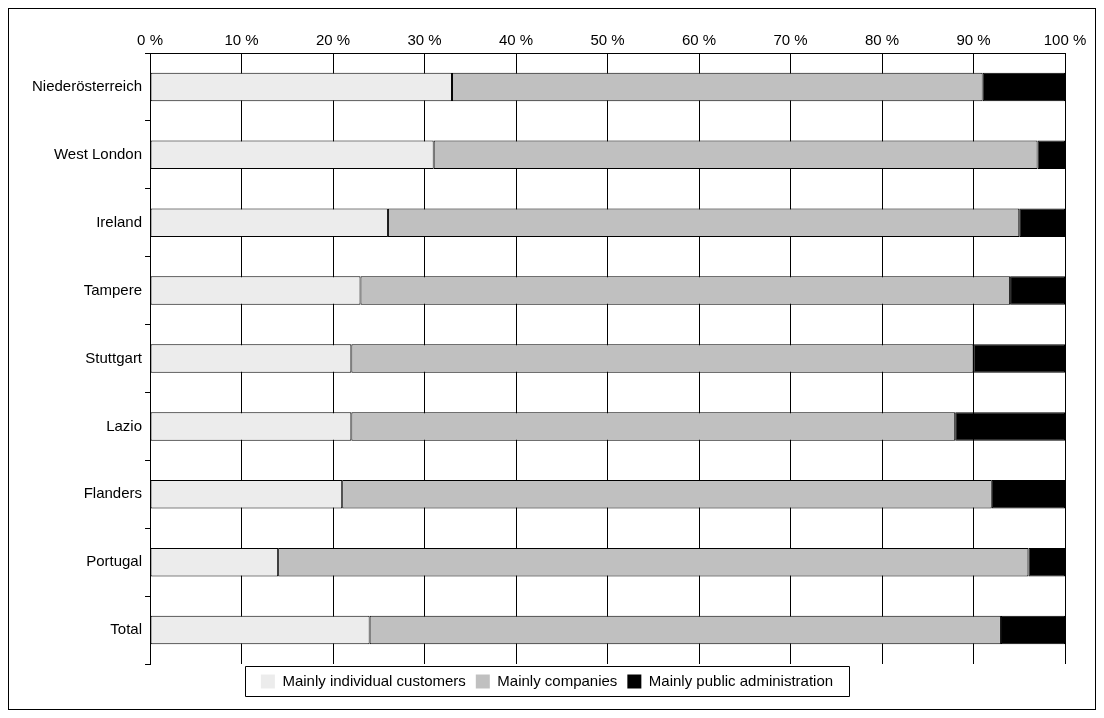 The image size is (1104, 718). I want to click on y-tick-label: Lazio, so click(124, 425).